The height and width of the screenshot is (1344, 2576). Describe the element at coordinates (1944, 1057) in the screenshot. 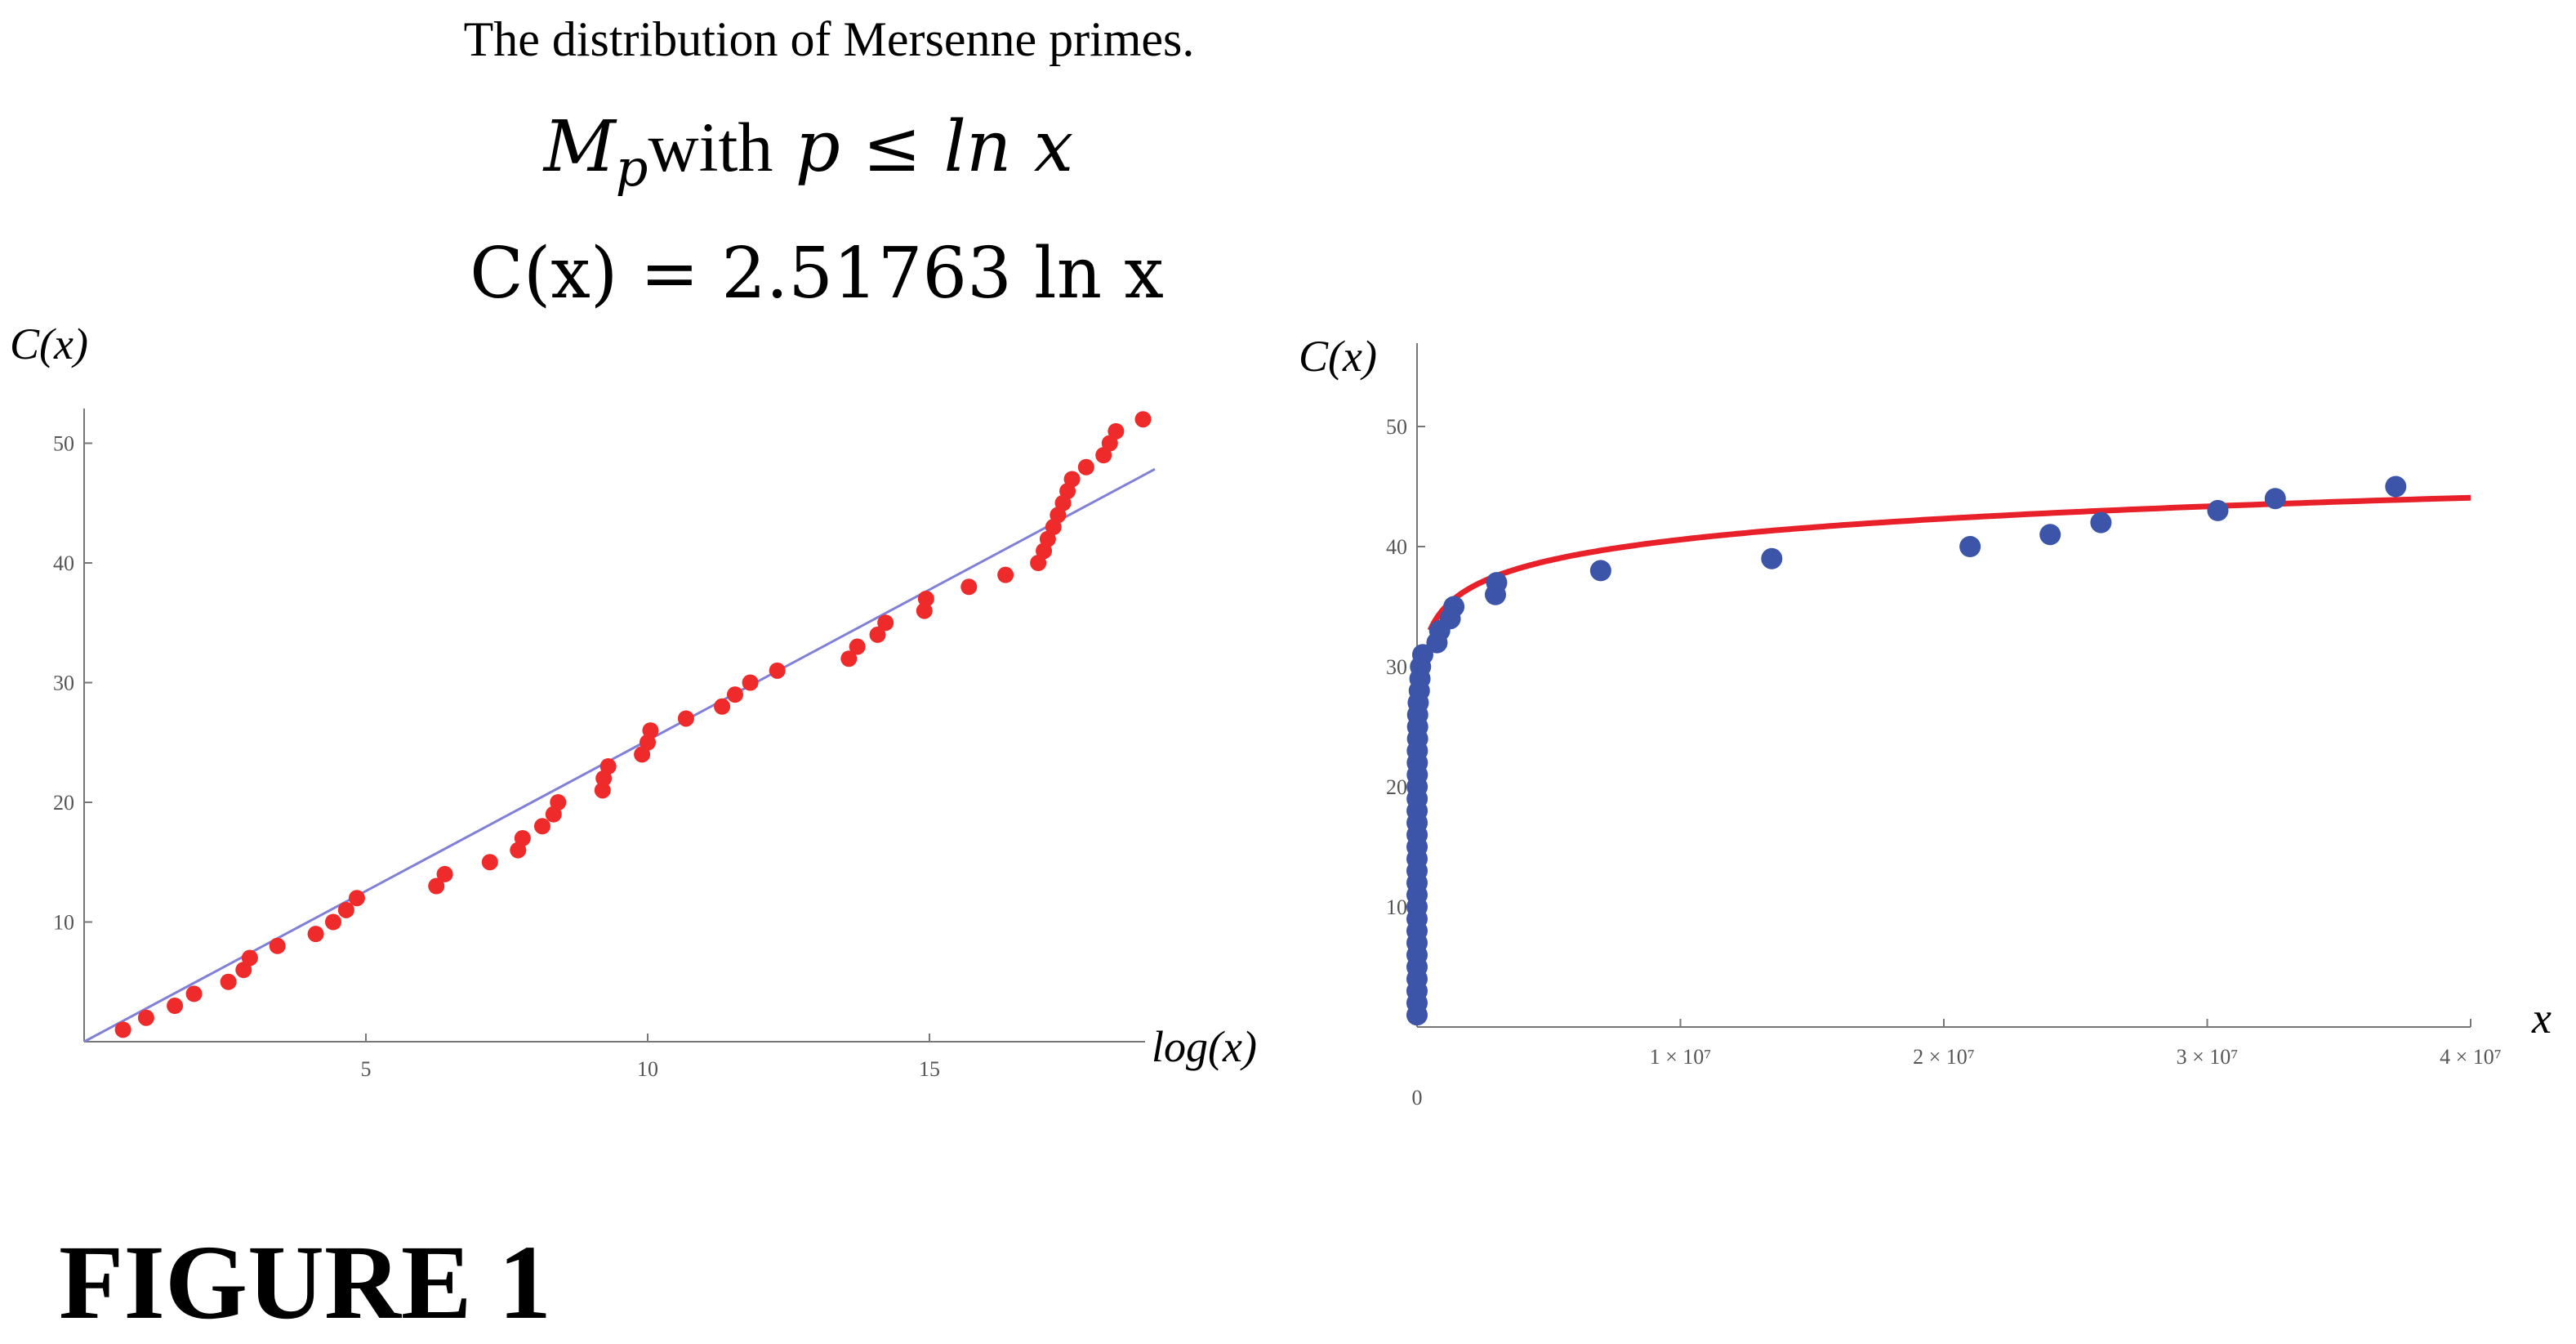

I see `right-x-tick-label: 2 × 10⁷` at that location.